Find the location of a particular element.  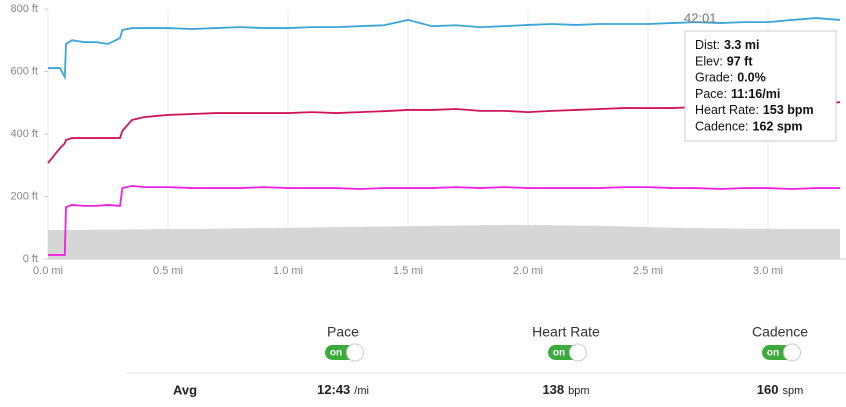

tooltip-value: 153 bpm is located at coordinates (788, 110).